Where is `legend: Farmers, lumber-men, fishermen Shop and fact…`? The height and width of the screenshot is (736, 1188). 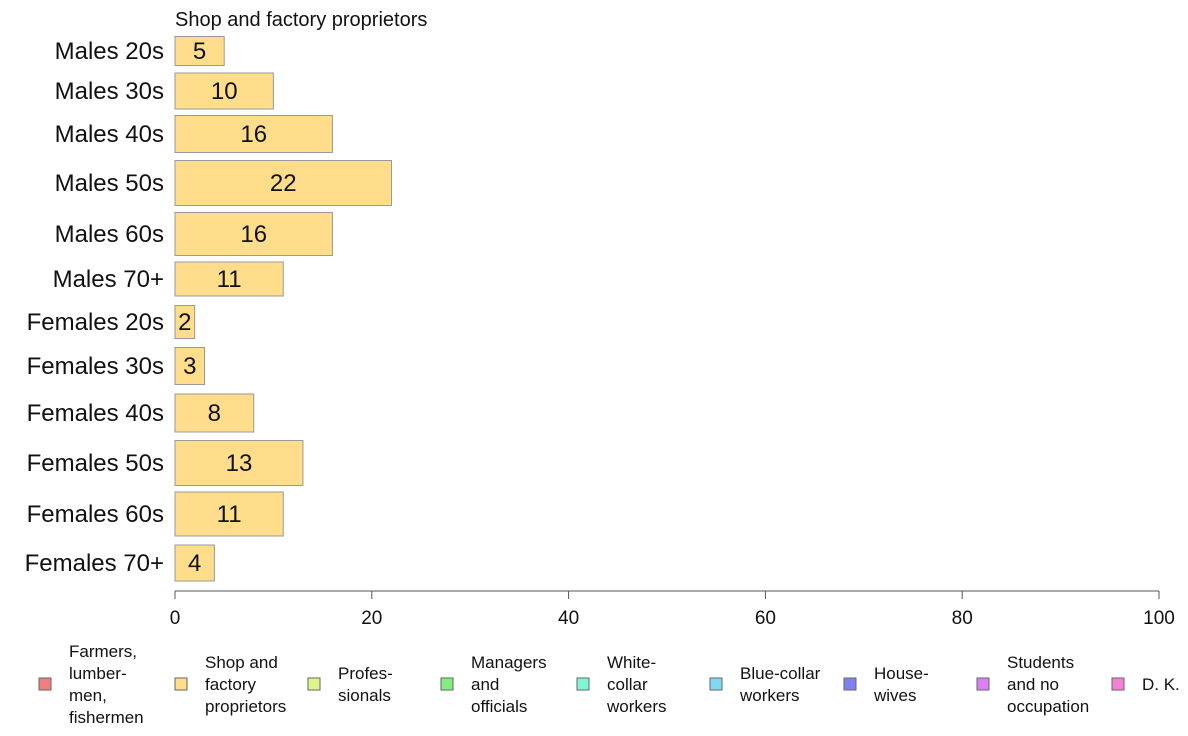
legend: Farmers, lumber-men, fishermen Shop and fact… is located at coordinates (609, 684).